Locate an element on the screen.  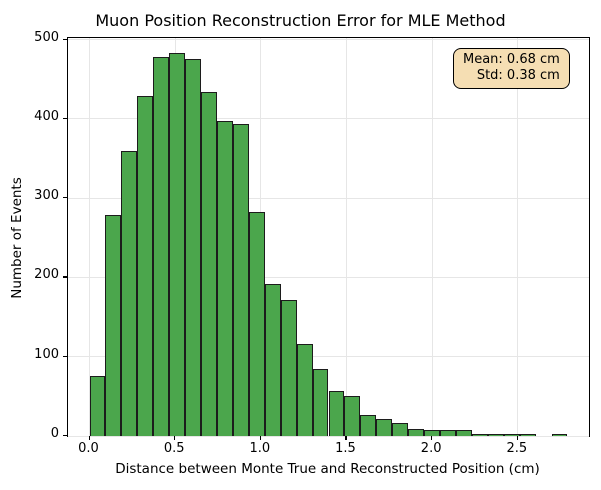
mean-value-text: Mean: 0.68 cm is located at coordinates (511, 59).